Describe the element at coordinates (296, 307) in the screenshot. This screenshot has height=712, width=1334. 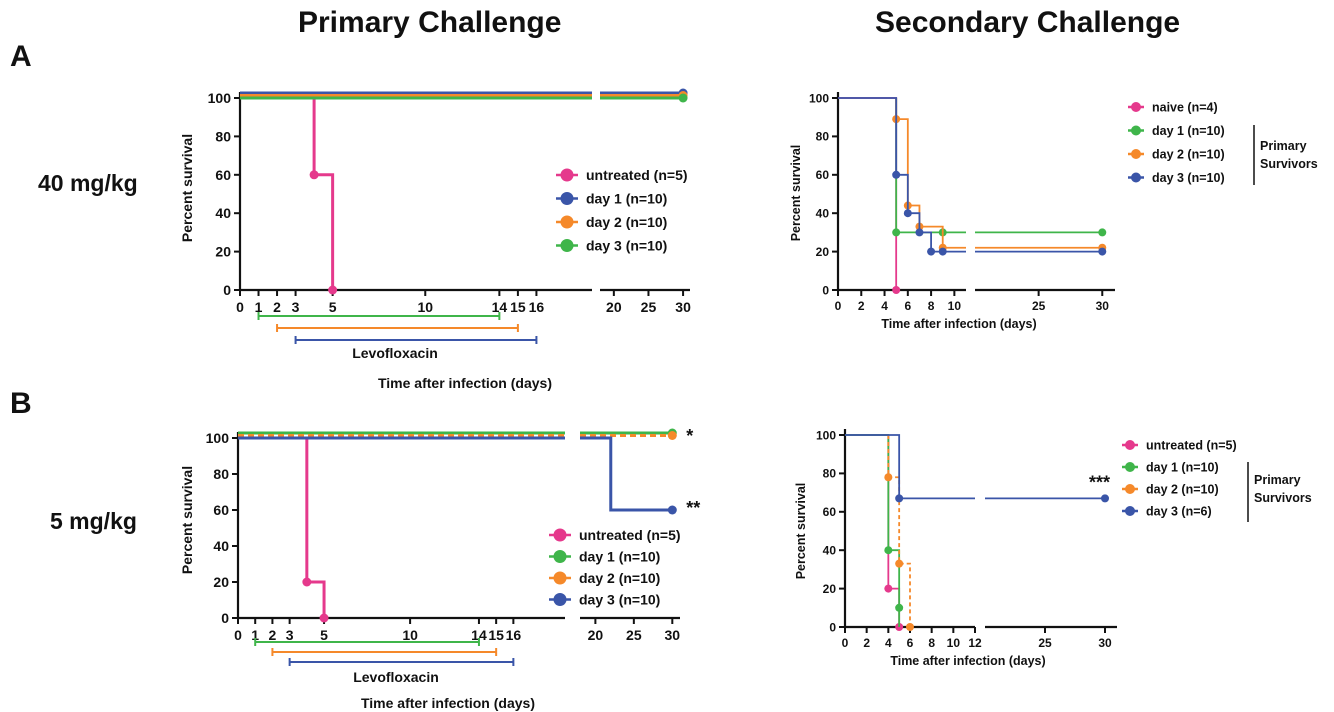
I see `A-primary-xtick-label: 3` at that location.